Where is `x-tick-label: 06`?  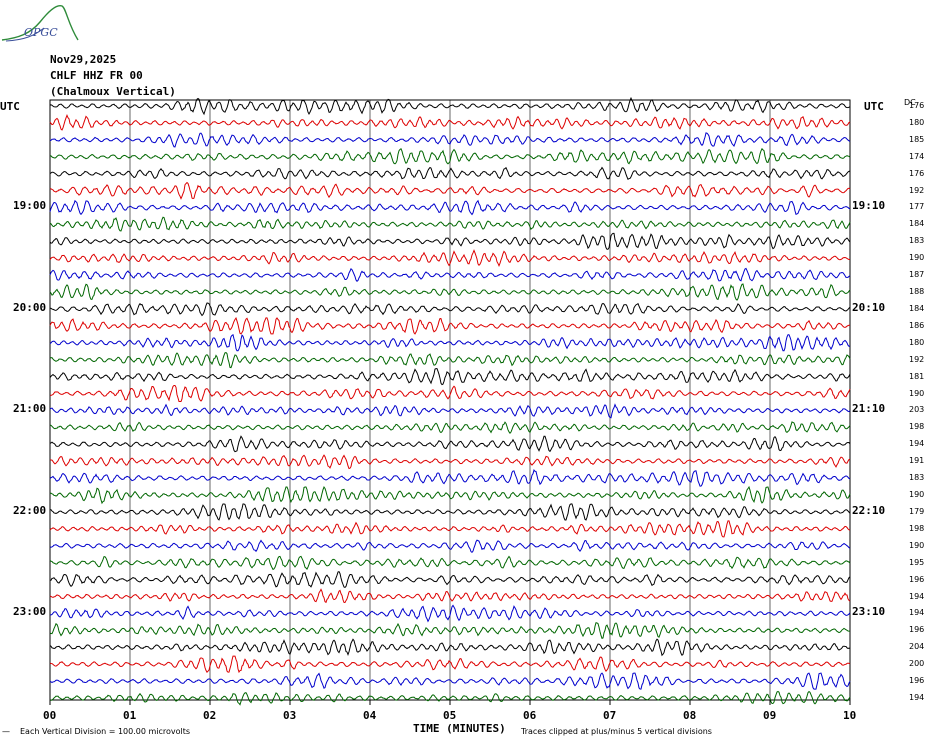 x-tick-label: 06 is located at coordinates (530, 715).